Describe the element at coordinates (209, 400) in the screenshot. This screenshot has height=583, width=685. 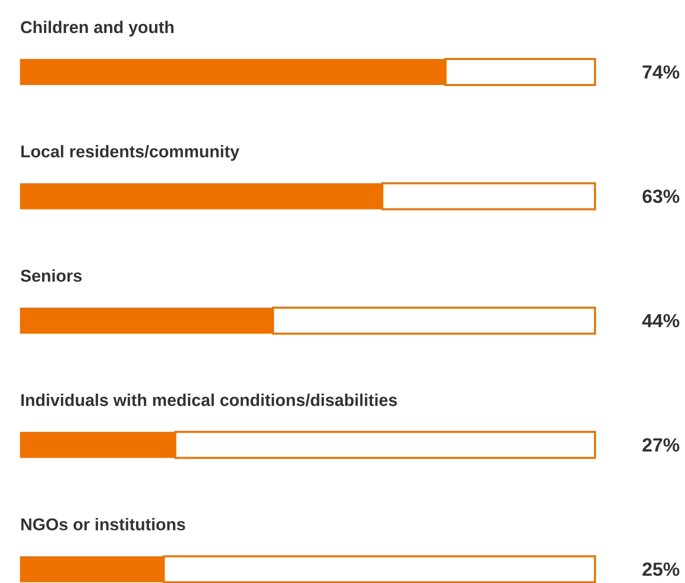
I see `y-tick-label: Individuals with medical conditions/disabilities` at that location.